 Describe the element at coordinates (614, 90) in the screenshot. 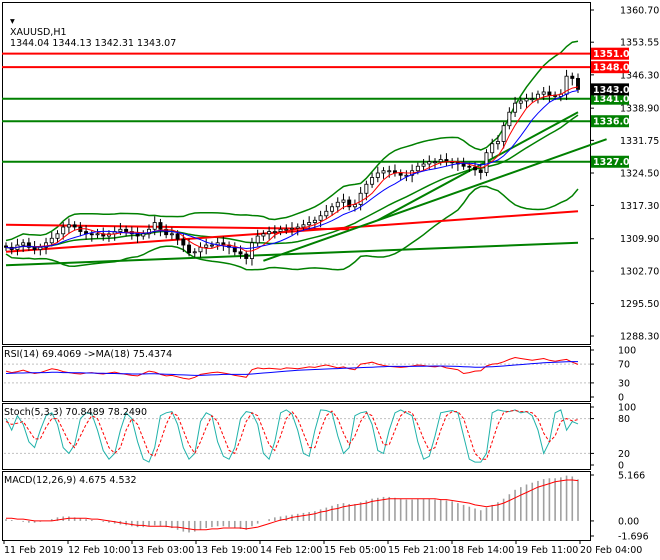

I see `current-price-label: 1343.07` at that location.